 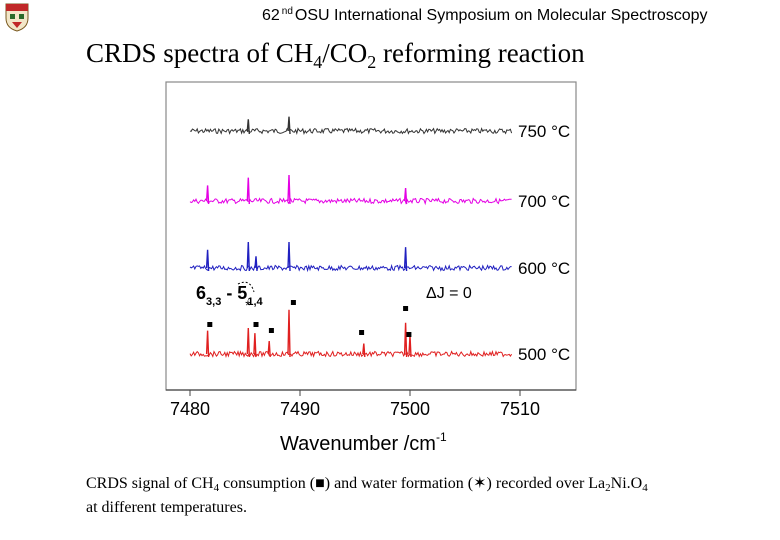 I want to click on temperature-label: 600 °C, so click(x=544, y=268).